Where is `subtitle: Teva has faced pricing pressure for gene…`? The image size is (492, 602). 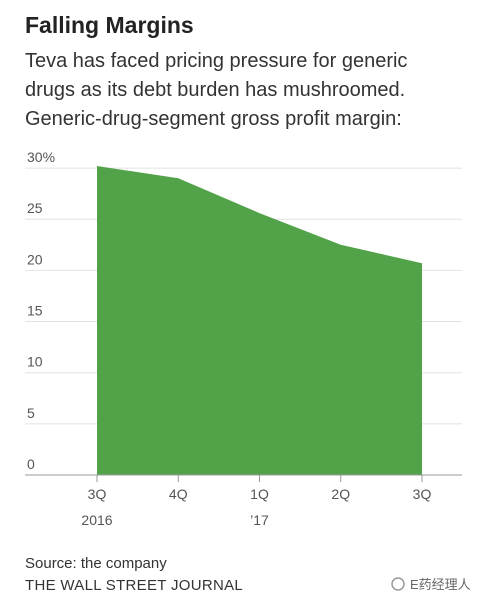 subtitle: Teva has faced pricing pressure for gene… is located at coordinates (216, 61).